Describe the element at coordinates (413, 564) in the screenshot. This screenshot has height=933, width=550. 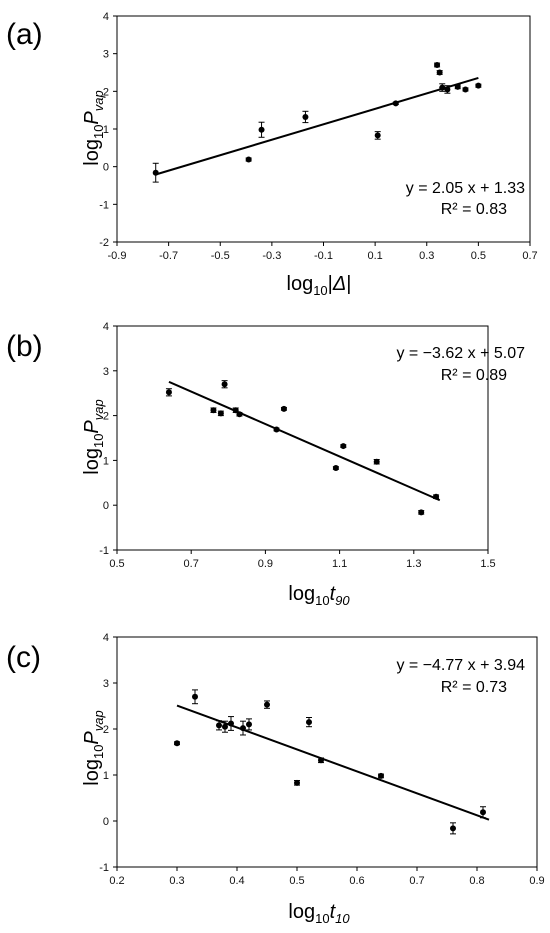
I see `x-tick-label: 1.3` at that location.